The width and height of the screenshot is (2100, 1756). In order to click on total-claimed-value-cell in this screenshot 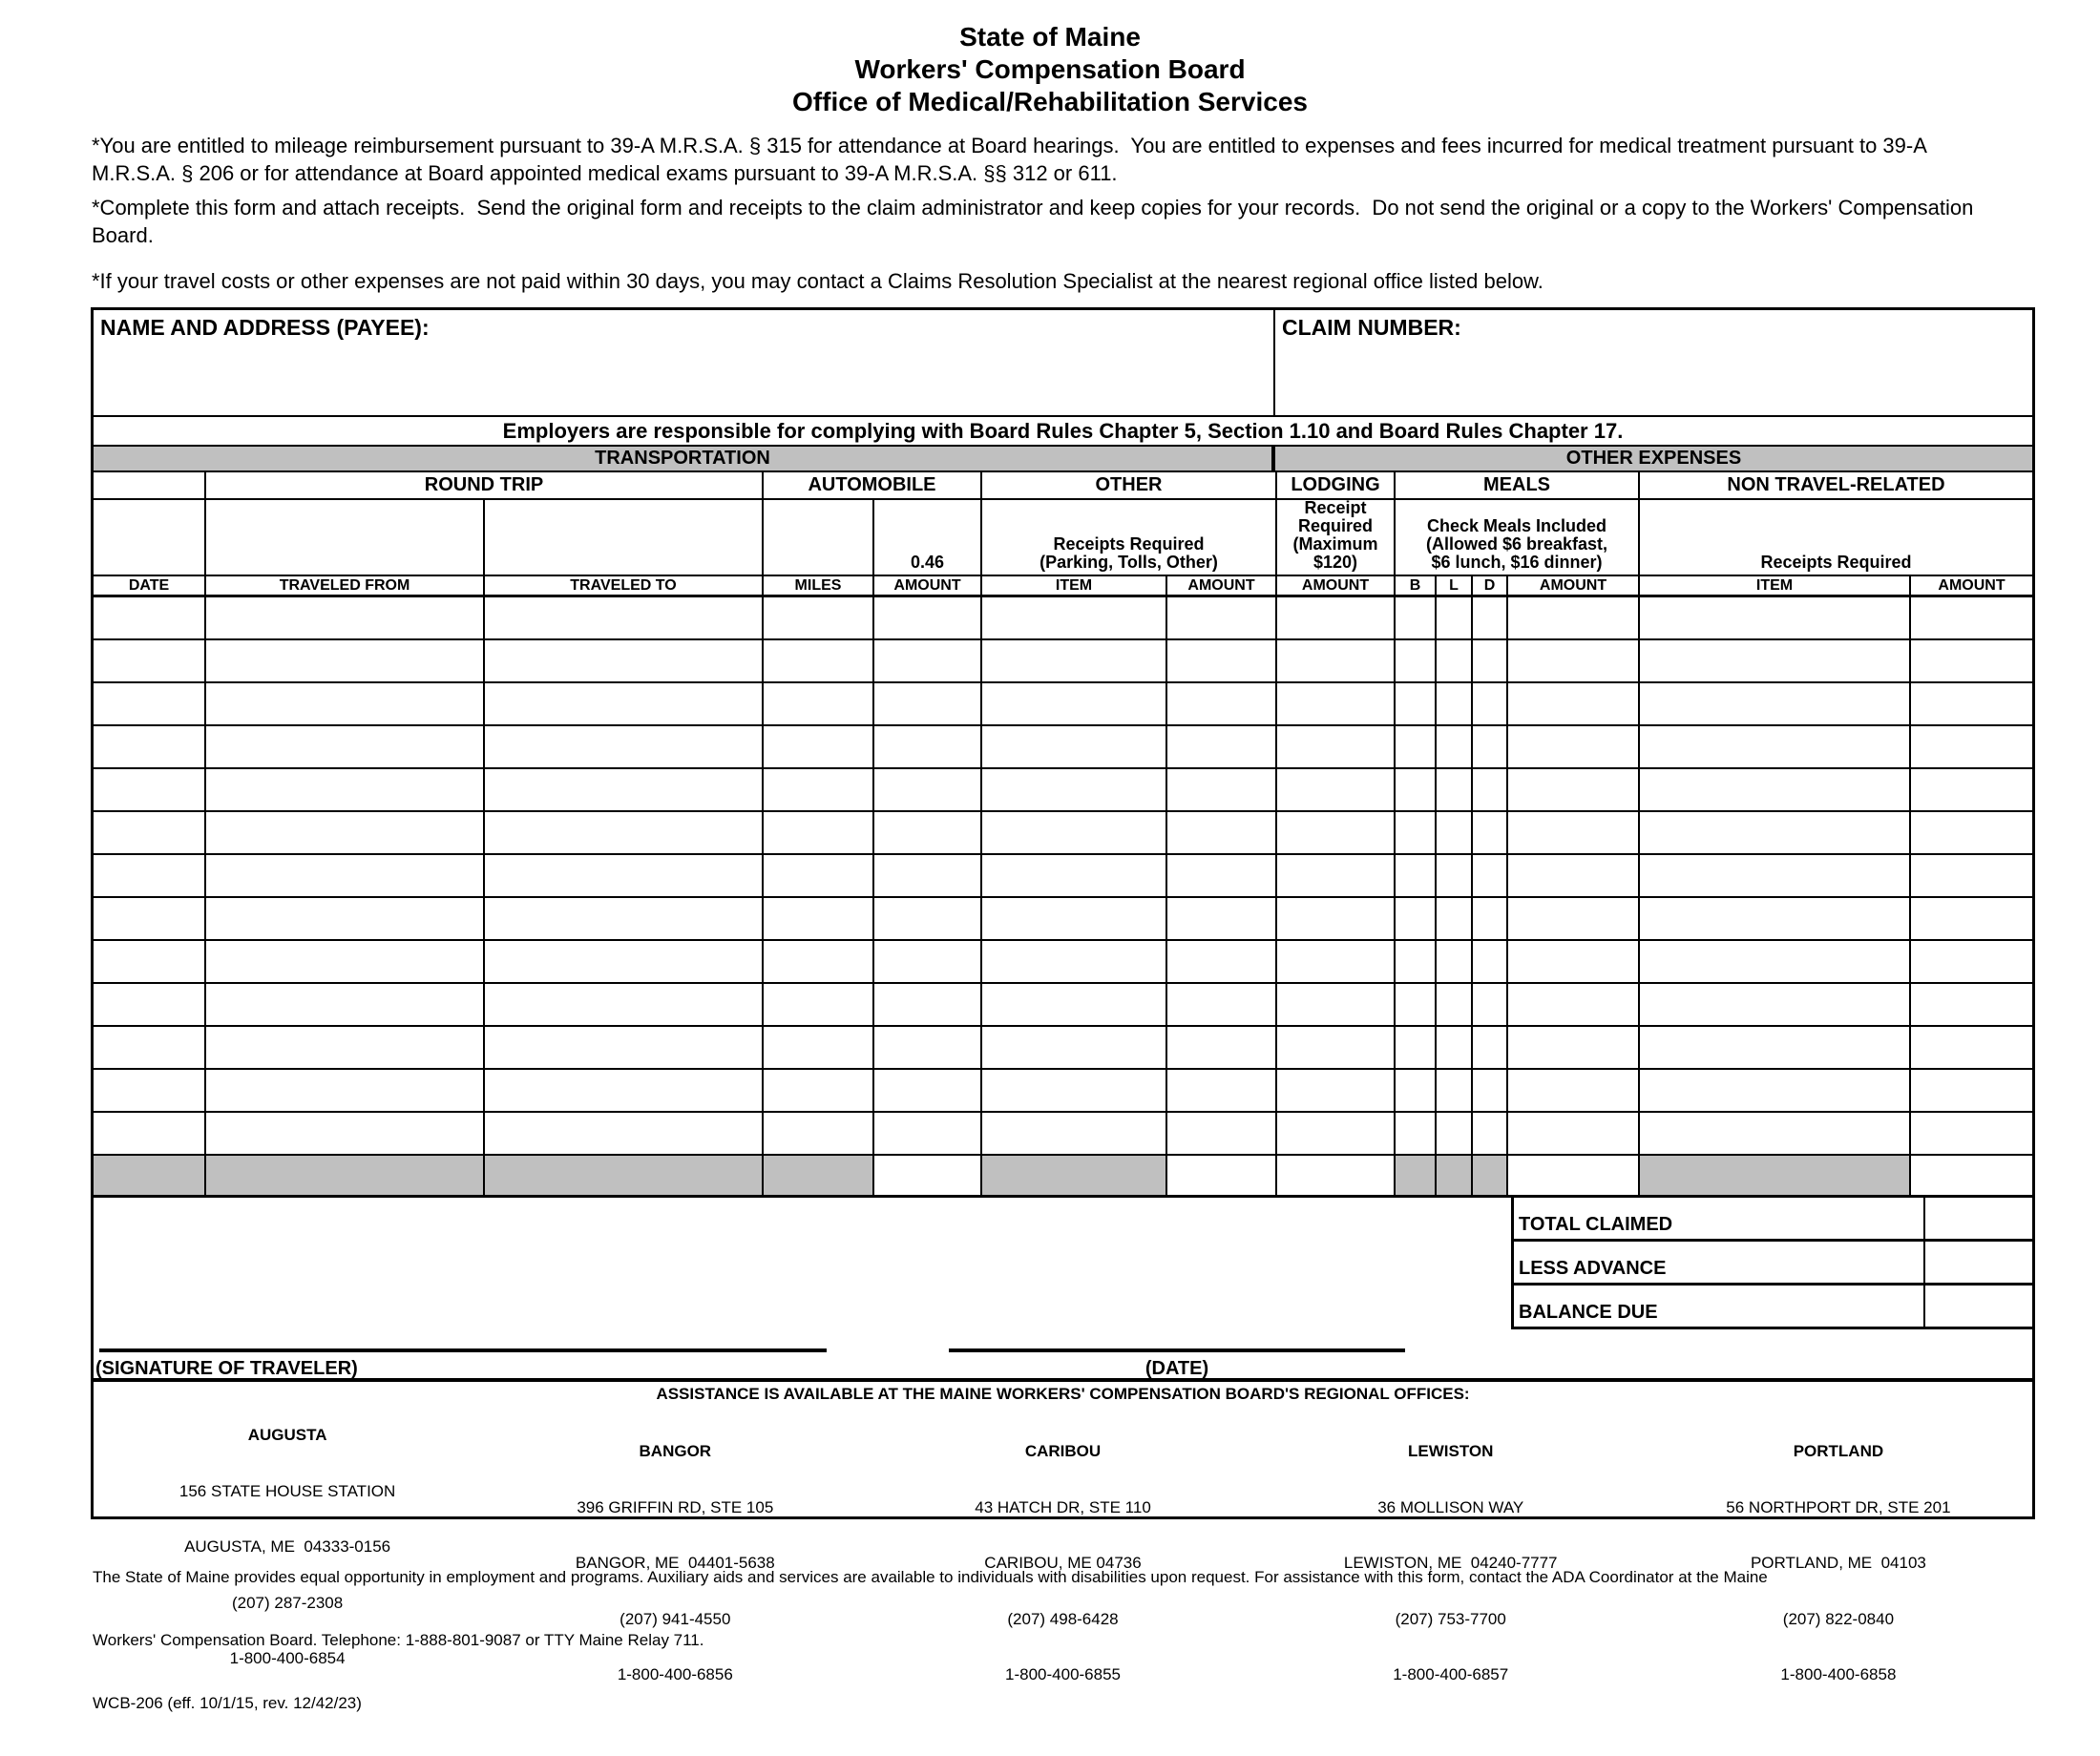, I will do `click(1979, 1219)`.